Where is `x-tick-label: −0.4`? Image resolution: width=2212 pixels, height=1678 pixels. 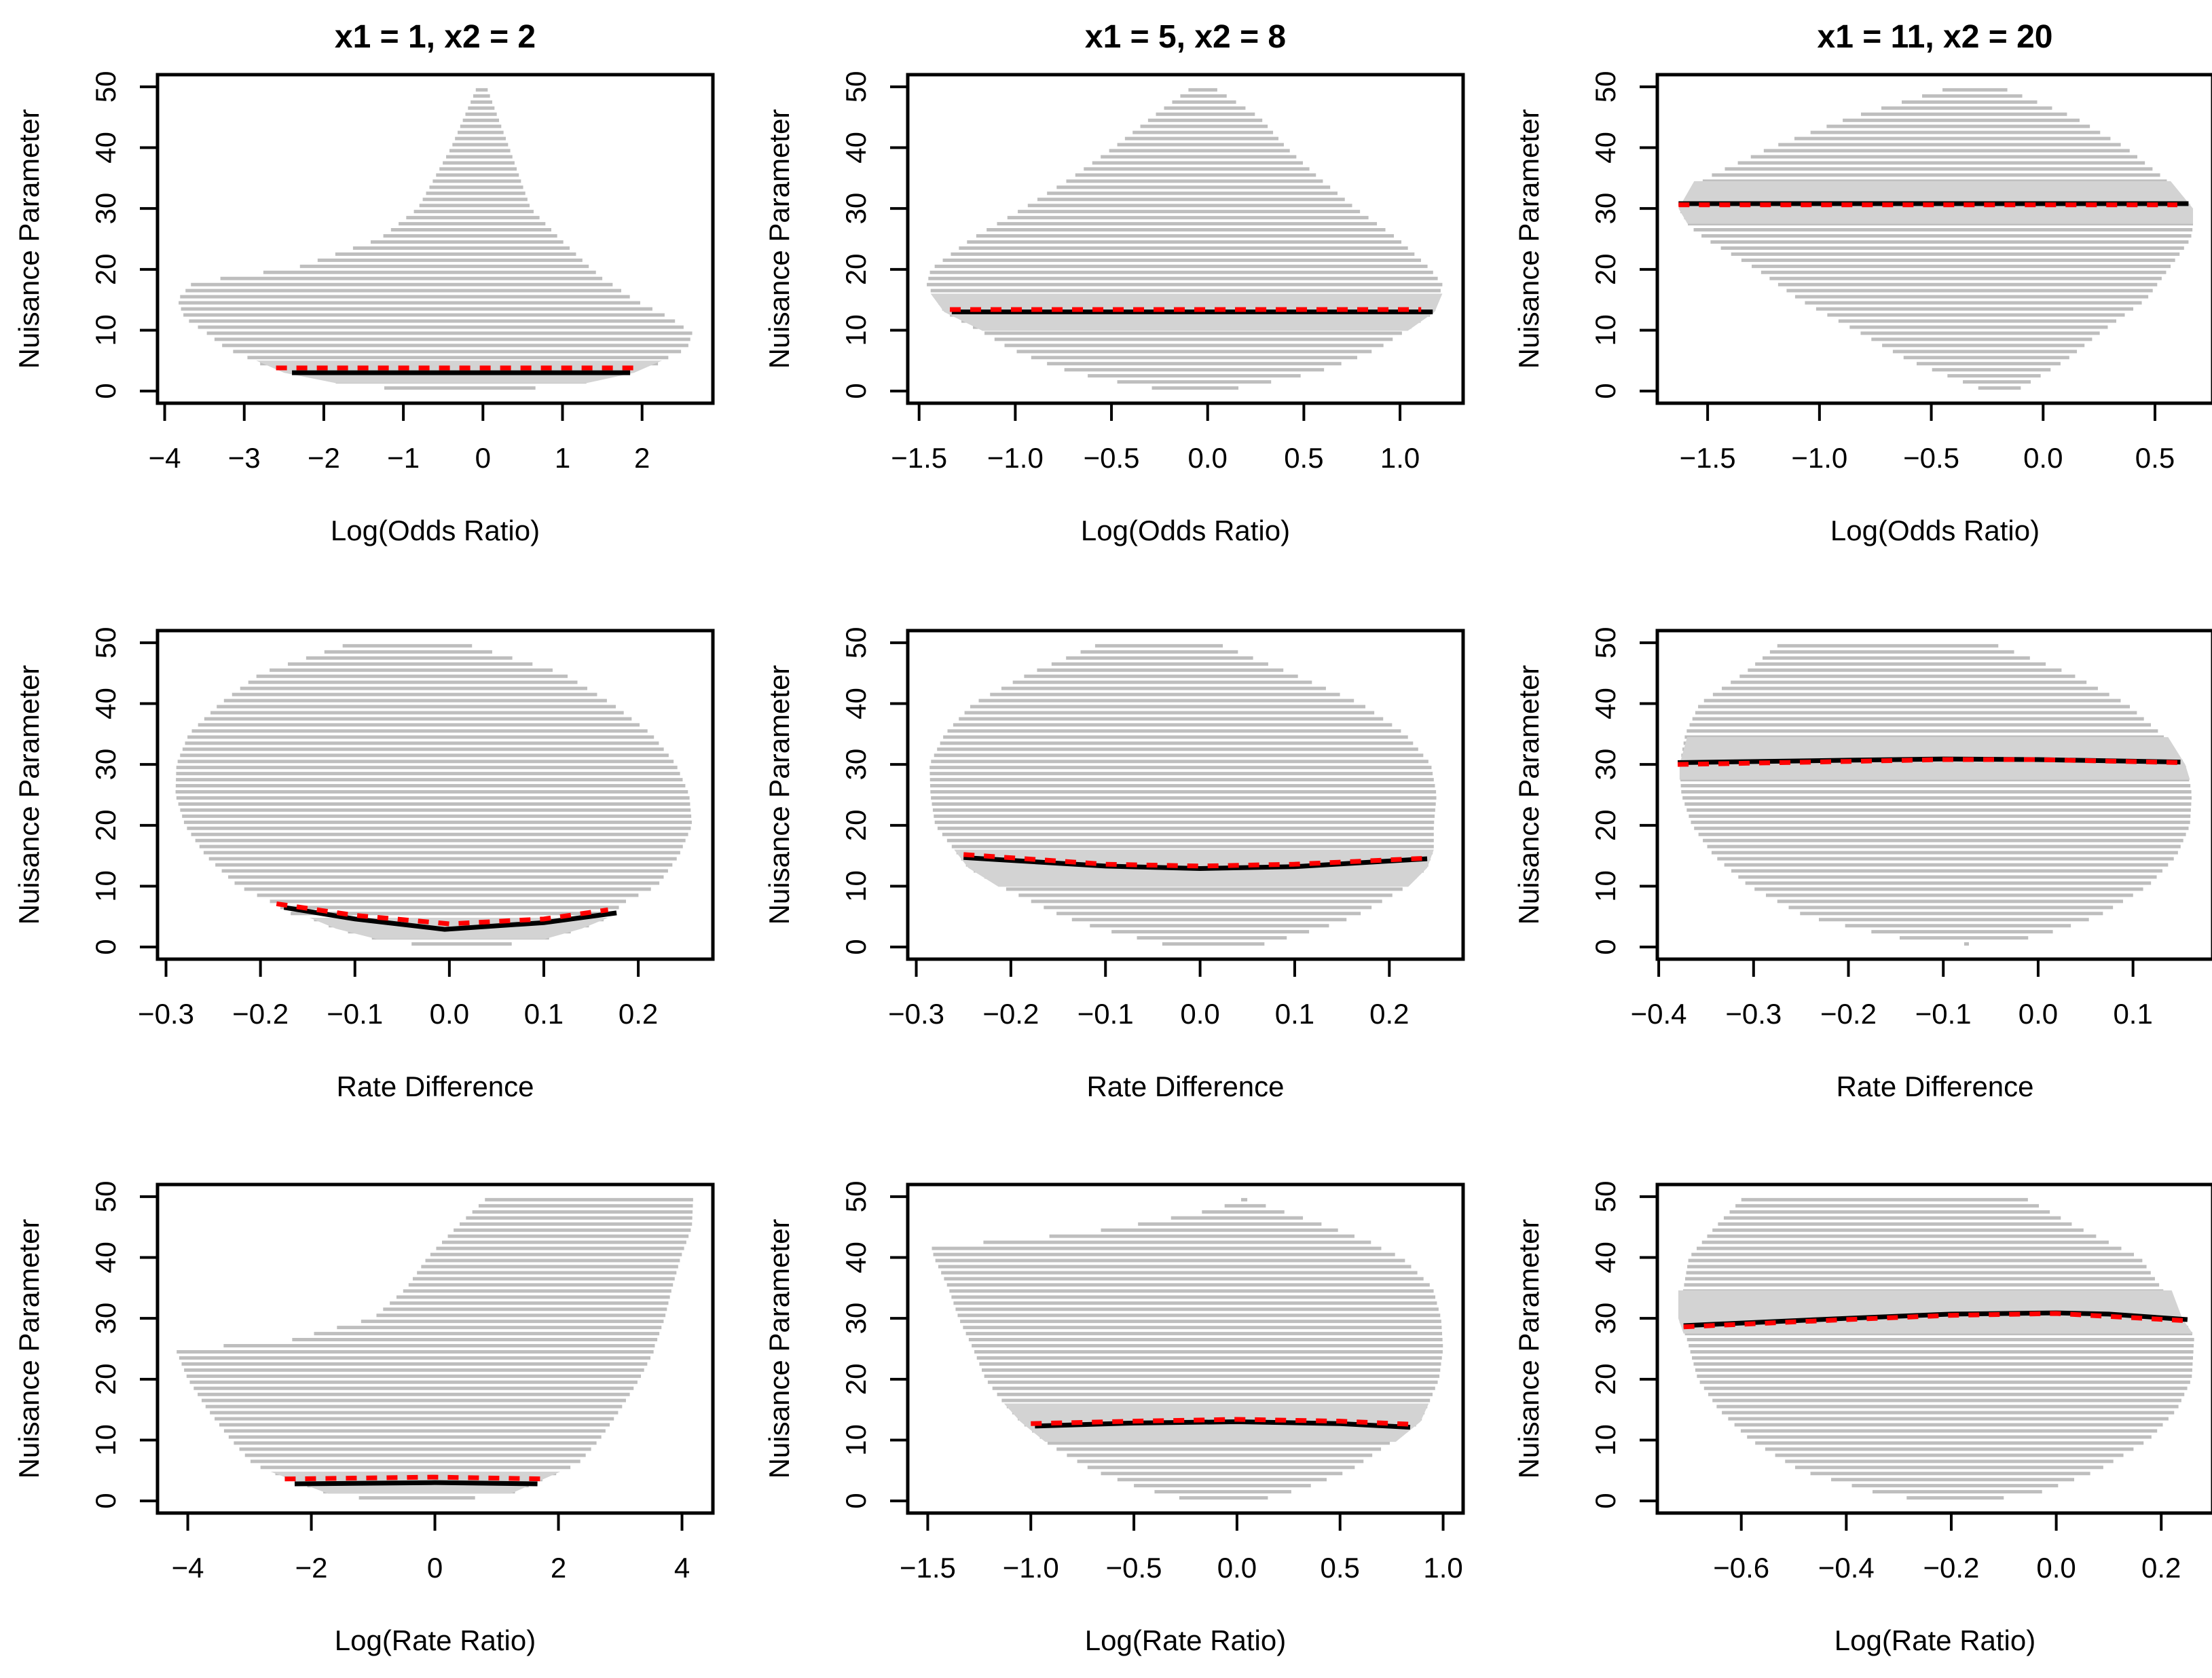
x-tick-label: −0.4 is located at coordinates (1847, 1568).